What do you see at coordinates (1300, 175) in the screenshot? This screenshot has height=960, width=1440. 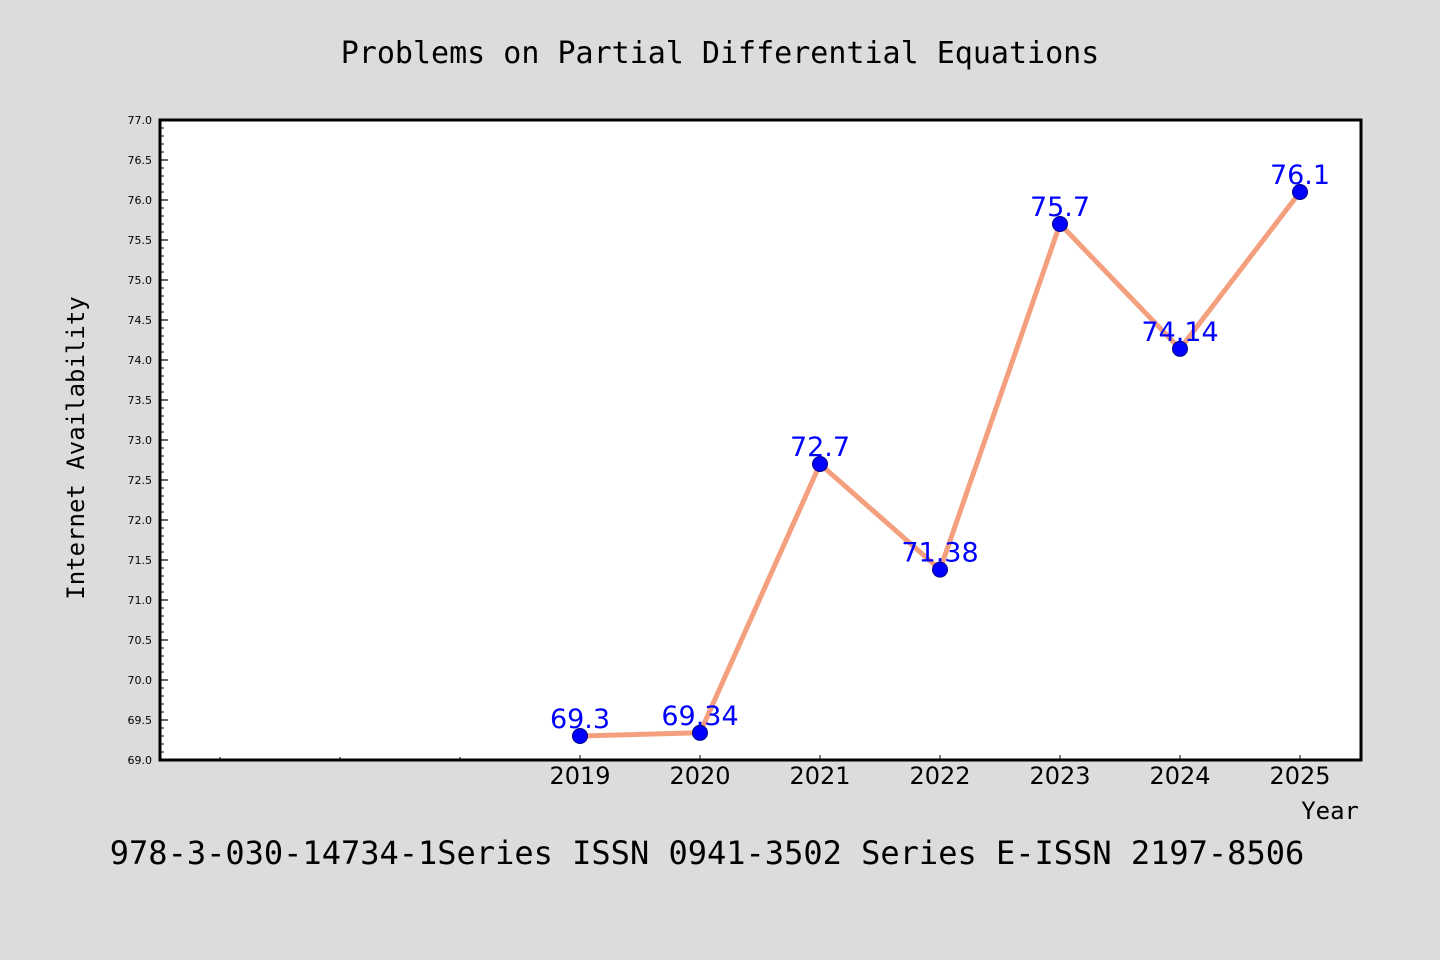 I see `data-label: 76.1` at bounding box center [1300, 175].